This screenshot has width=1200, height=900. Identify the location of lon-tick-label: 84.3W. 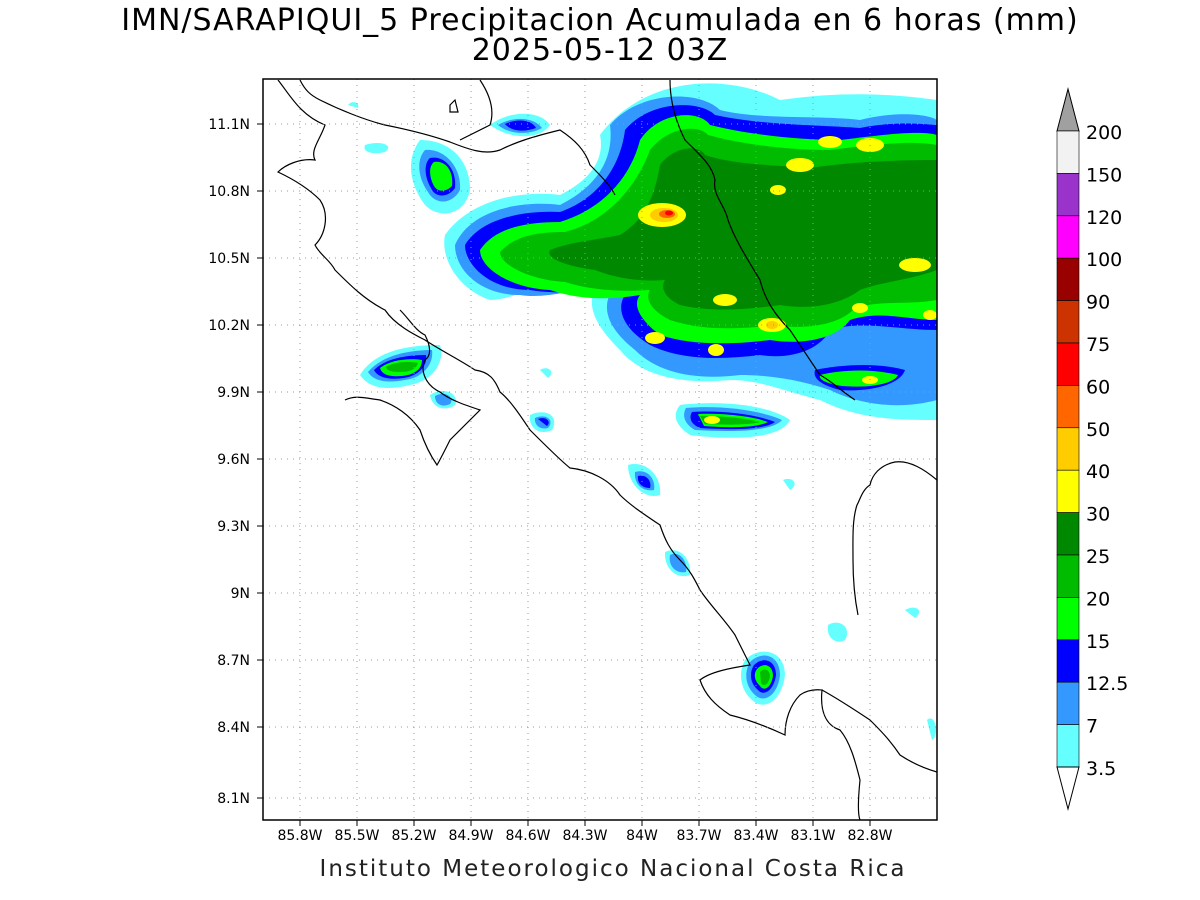
(584, 836).